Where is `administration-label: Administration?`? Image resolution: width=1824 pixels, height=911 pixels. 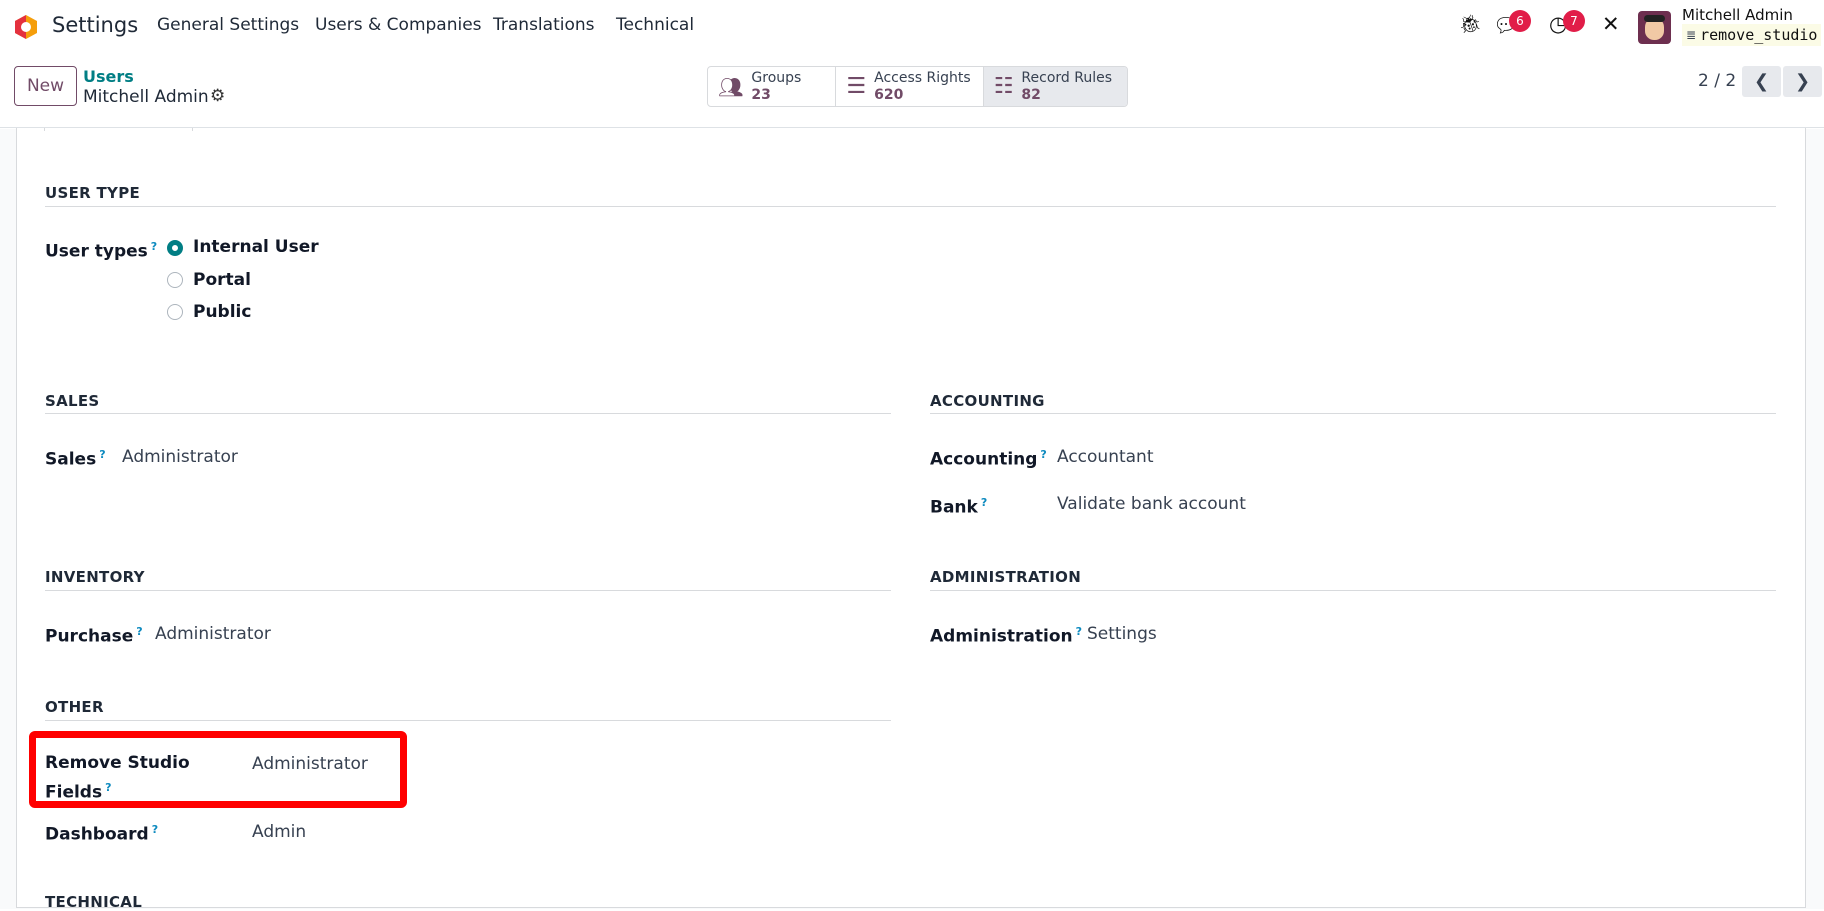 administration-label: Administration? is located at coordinates (1006, 636).